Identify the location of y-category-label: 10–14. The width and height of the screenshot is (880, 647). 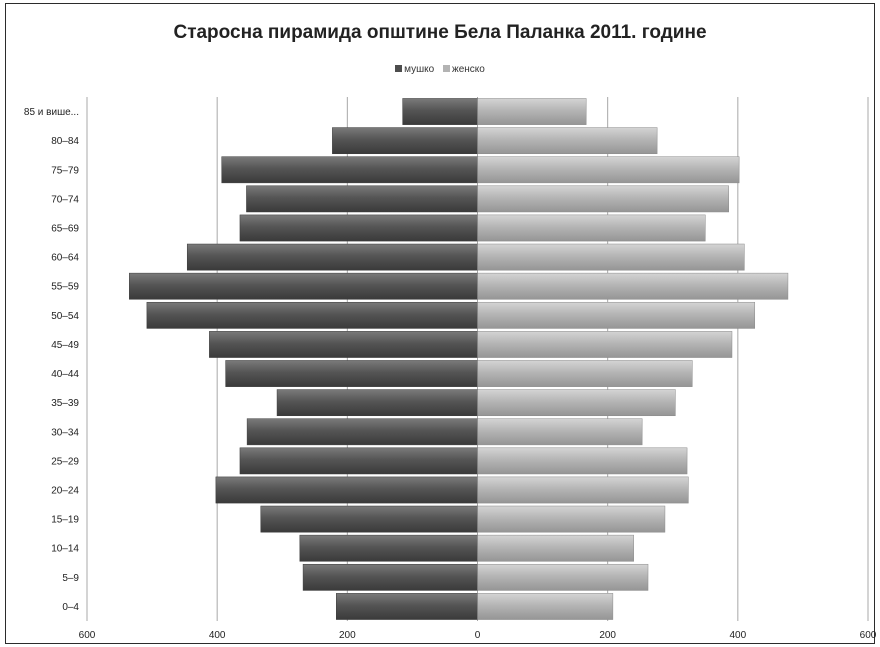
(65, 549).